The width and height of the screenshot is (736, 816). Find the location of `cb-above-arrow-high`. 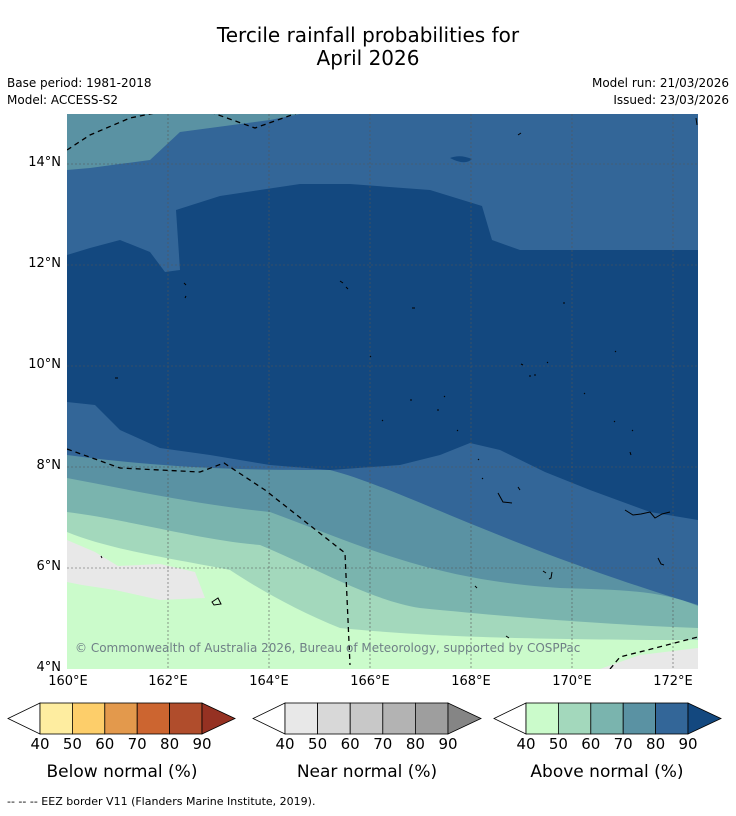

cb-above-arrow-high is located at coordinates (704, 718).